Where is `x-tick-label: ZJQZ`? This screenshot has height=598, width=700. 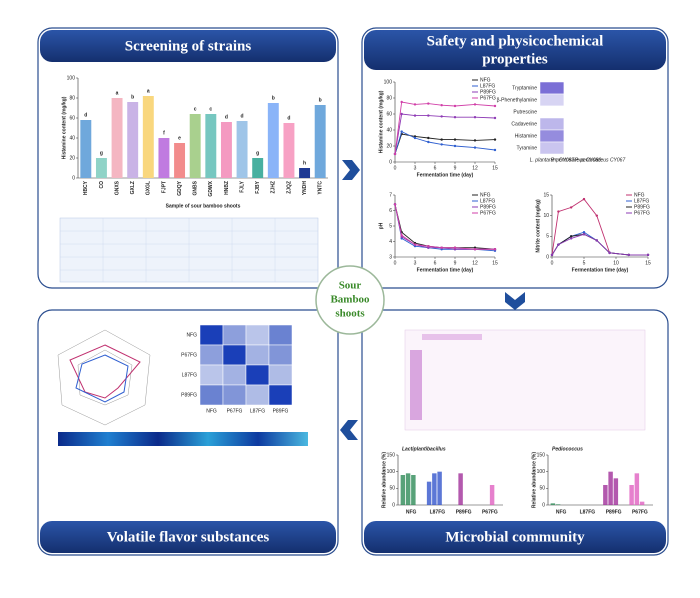
x-tick-label: ZJQZ is located at coordinates (289, 187).